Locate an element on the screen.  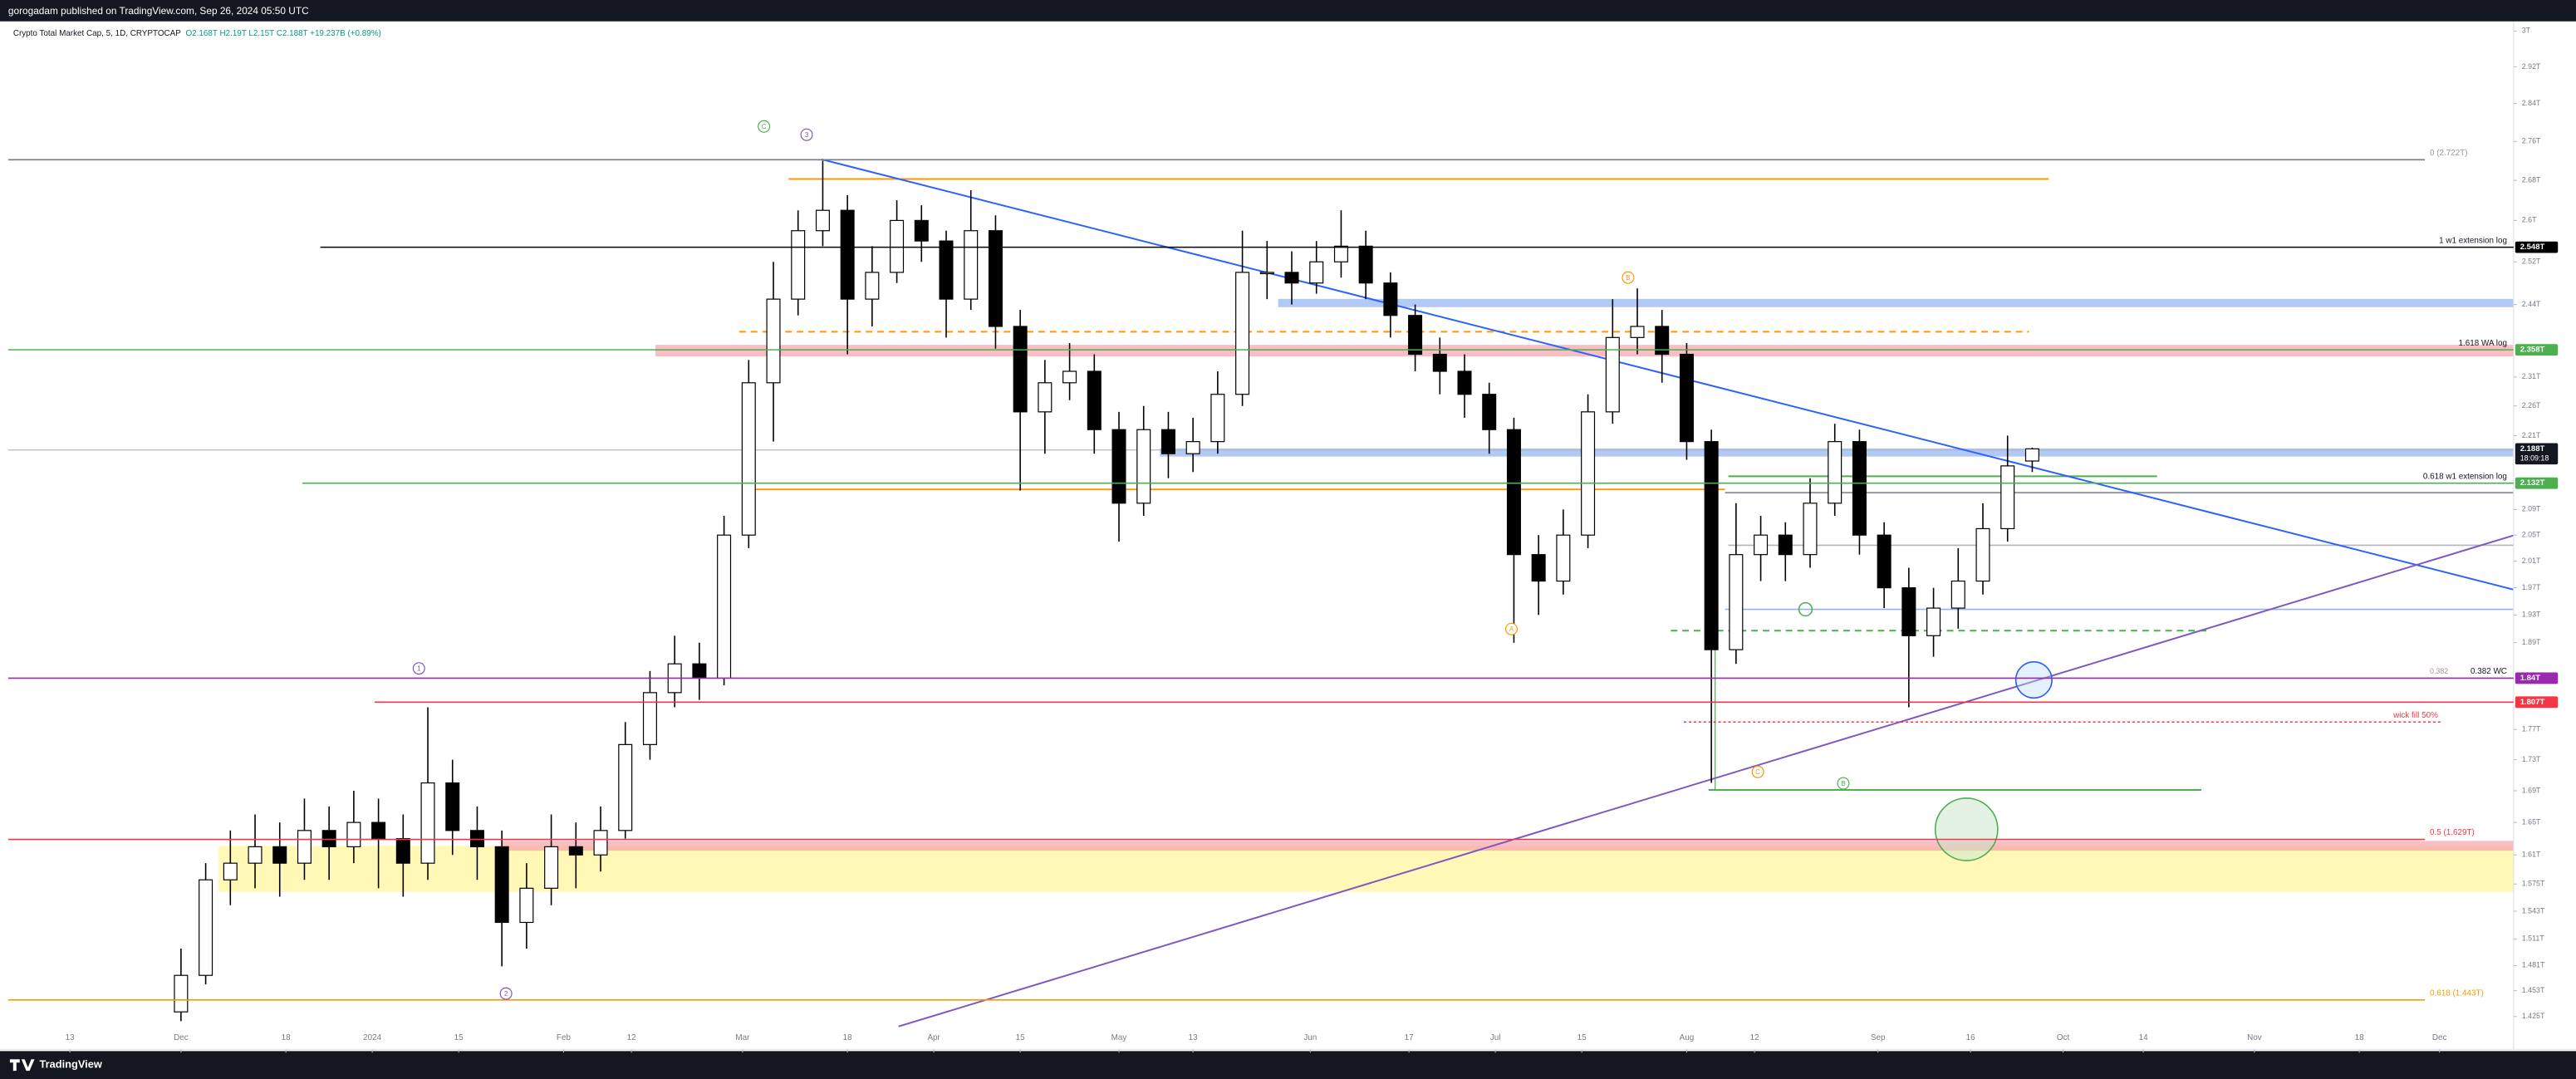
logo is located at coordinates (22, 1065).